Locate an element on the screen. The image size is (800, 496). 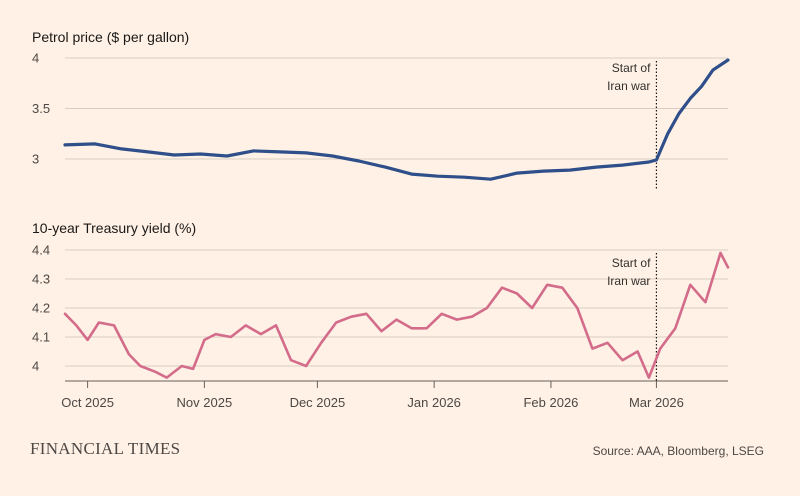
x-tick-label: Mar 2026 is located at coordinates (656, 402).